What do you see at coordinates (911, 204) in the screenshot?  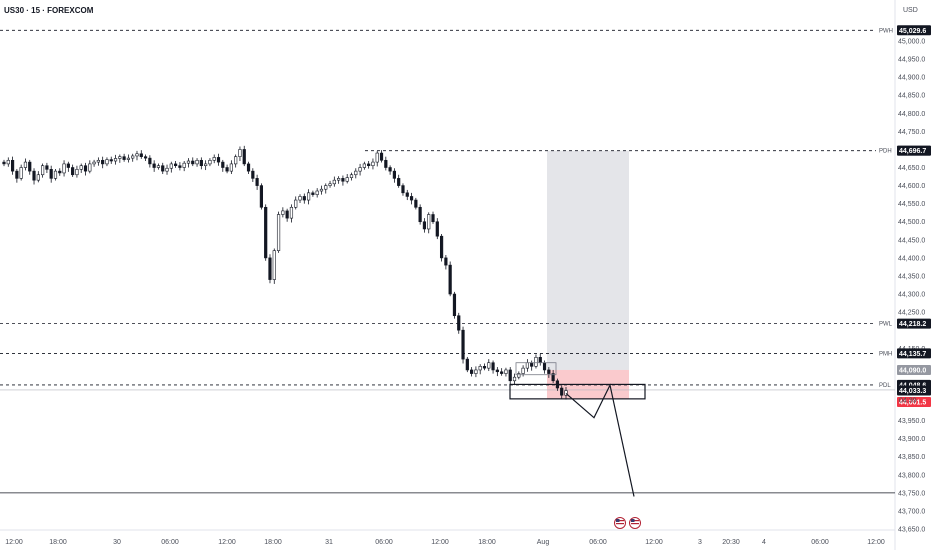 I see `y-tick-label: 44,550.0` at bounding box center [911, 204].